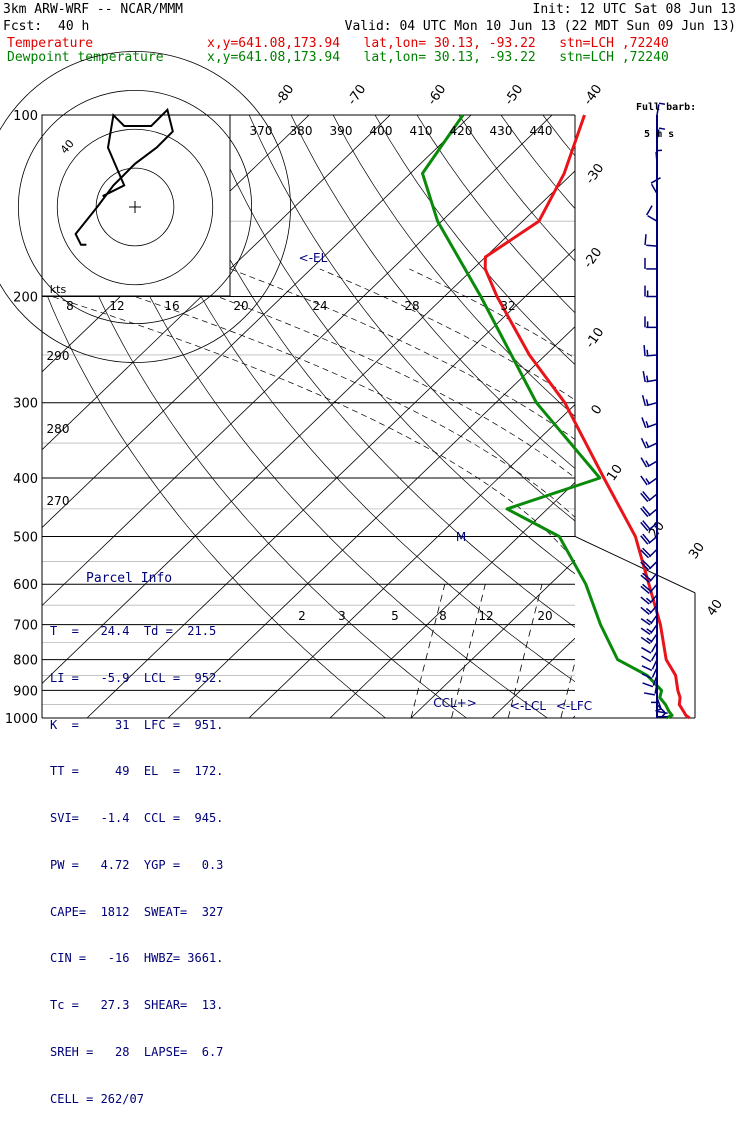  What do you see at coordinates (507, 306) in the screenshot?
I see `moist-adiabat-label: 32` at bounding box center [507, 306].